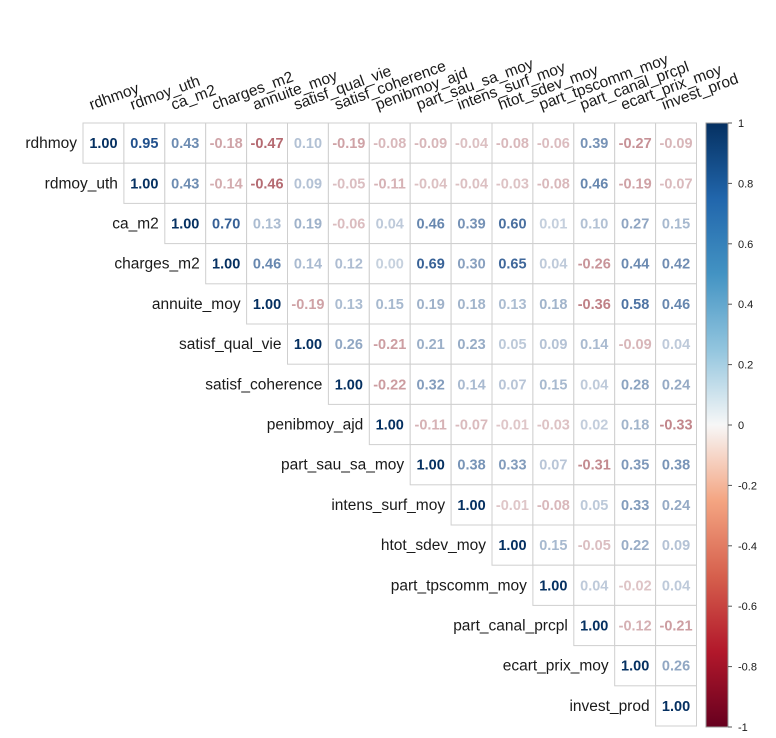  Describe the element at coordinates (745, 305) in the screenshot. I see `colorbar-tick-label: 0.4` at that location.